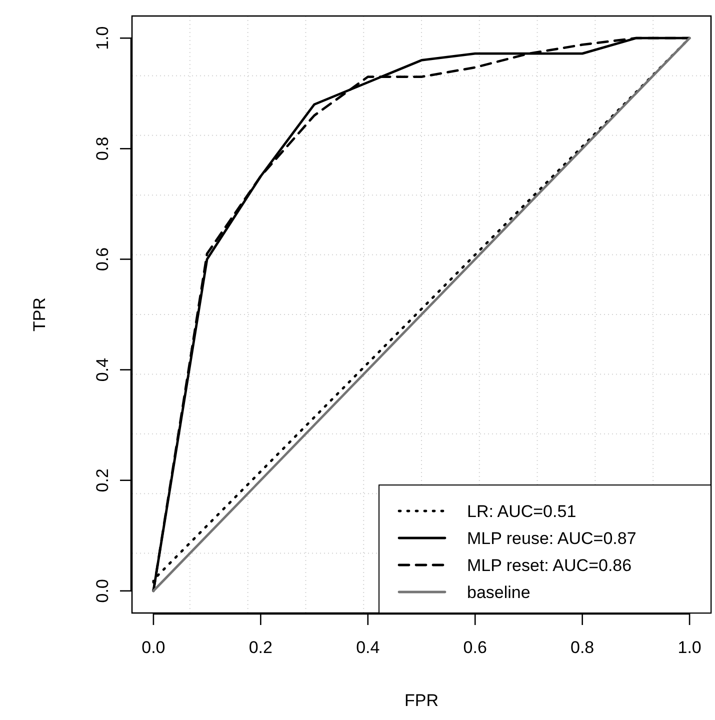 This screenshot has width=715, height=720. What do you see at coordinates (498, 592) in the screenshot?
I see `legend-label: baseline` at bounding box center [498, 592].